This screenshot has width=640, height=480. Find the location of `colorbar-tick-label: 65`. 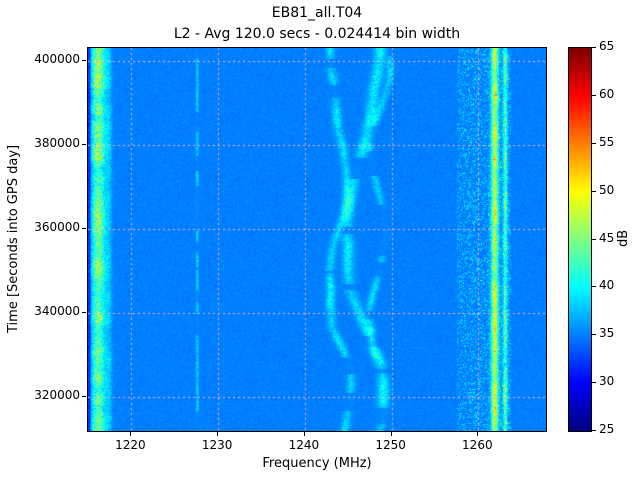

colorbar-tick-label: 65 is located at coordinates (607, 46).